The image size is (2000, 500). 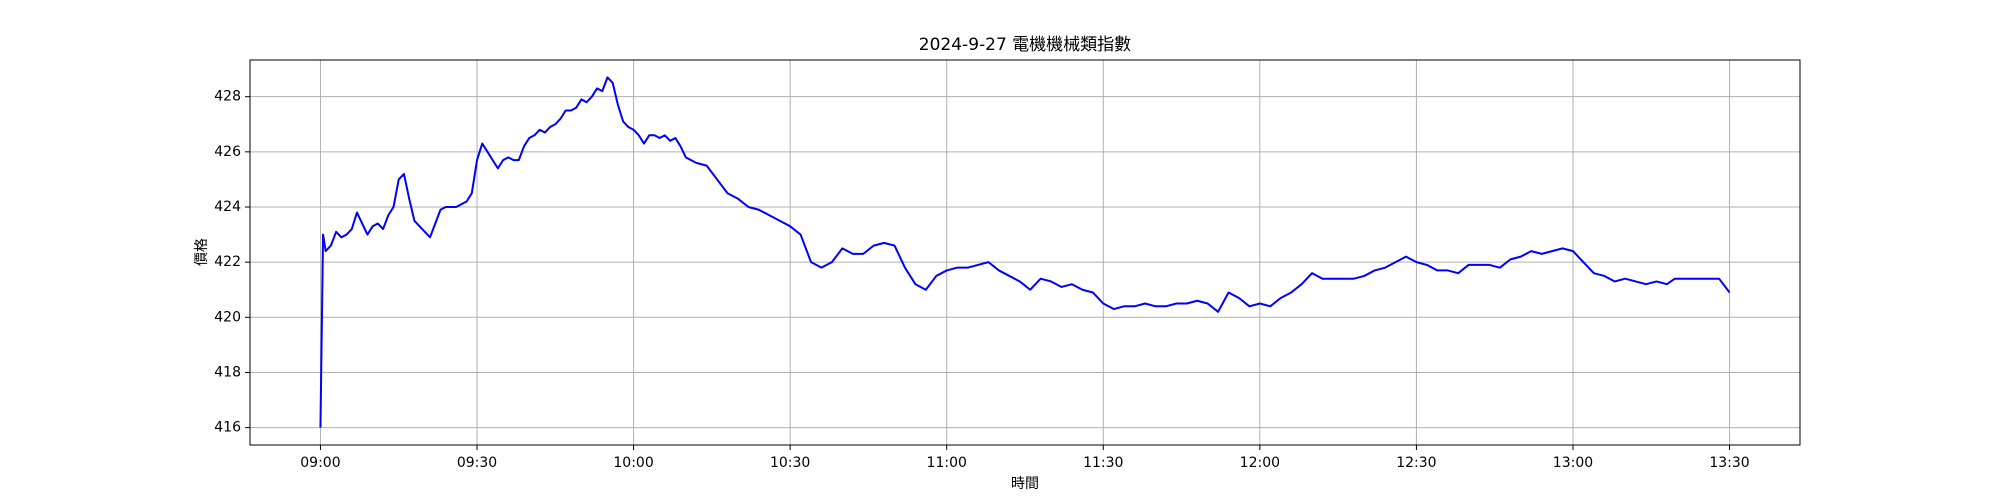 What do you see at coordinates (227, 317) in the screenshot?
I see `y-tick-label: 420` at bounding box center [227, 317].